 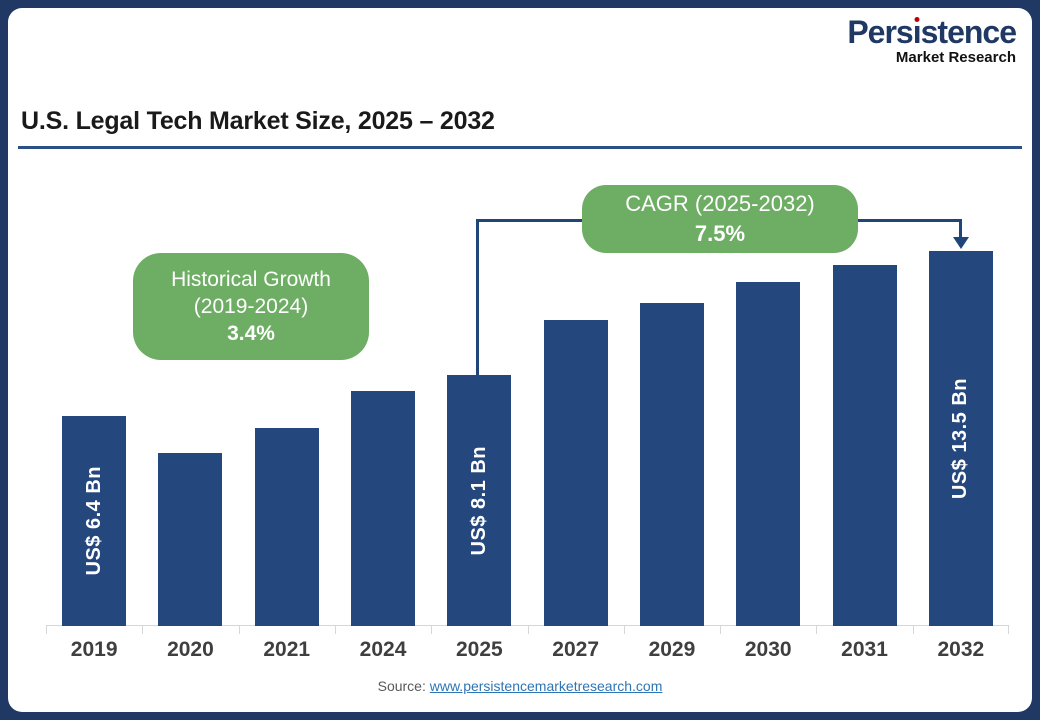 I want to click on historical-growth-period: (2019-2024), so click(x=251, y=306).